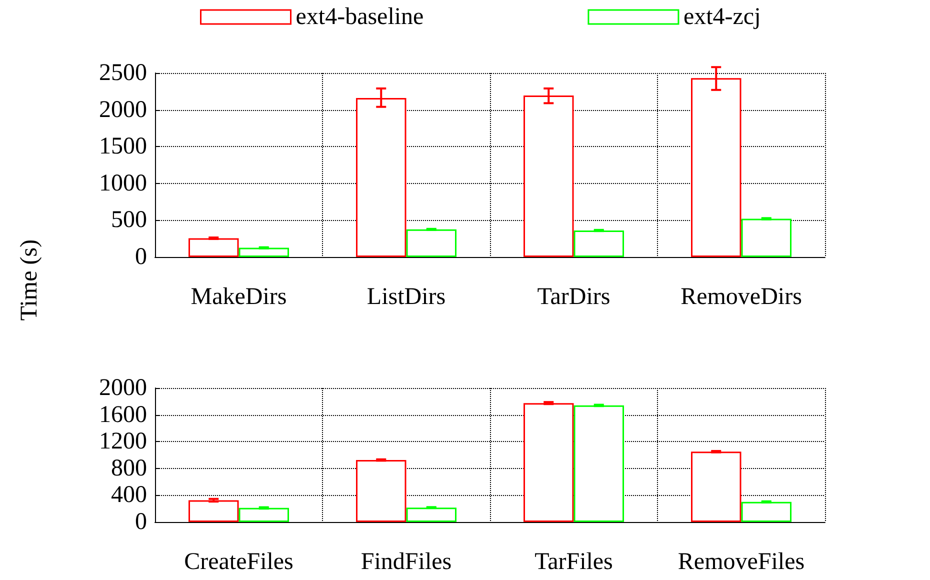  What do you see at coordinates (406, 297) in the screenshot?
I see `x-tick-label: ListDirs` at bounding box center [406, 297].